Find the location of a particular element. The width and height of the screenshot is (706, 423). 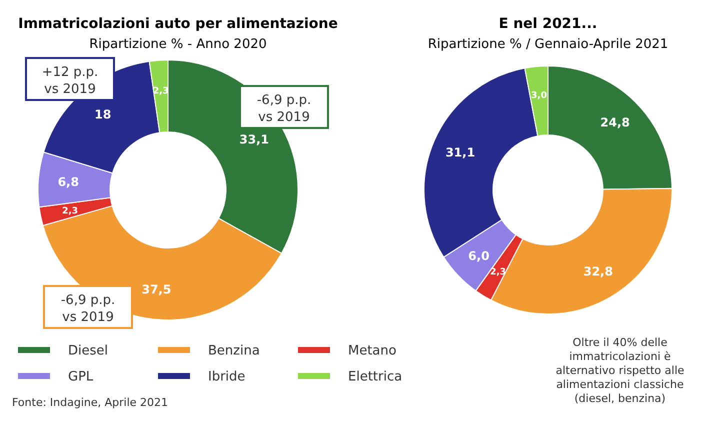

data-label: 6,0 is located at coordinates (479, 256).